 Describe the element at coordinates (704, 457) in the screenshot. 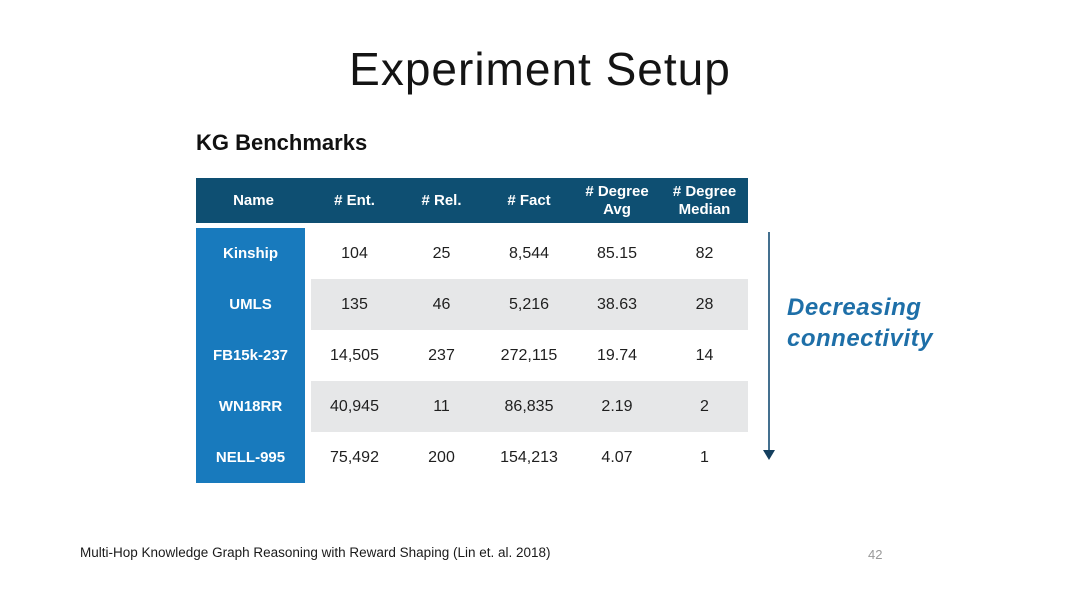

I see `table-cell-degree-median: 1` at that location.